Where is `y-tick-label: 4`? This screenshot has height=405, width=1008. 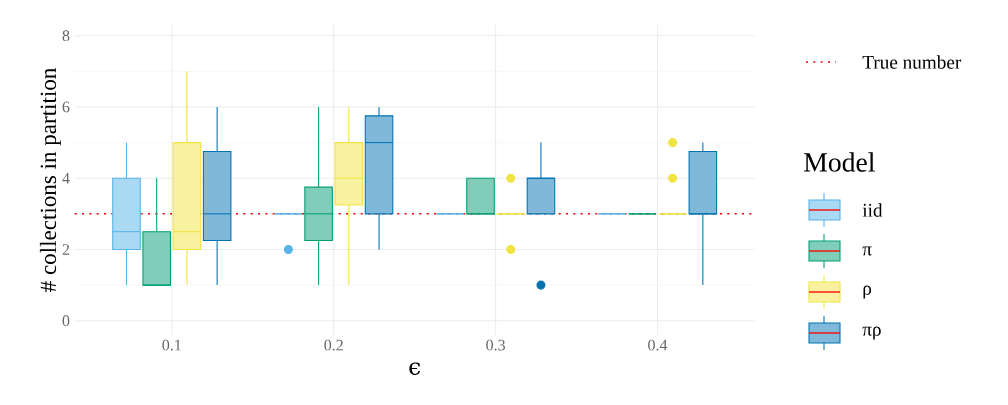
y-tick-label: 4 is located at coordinates (66, 178).